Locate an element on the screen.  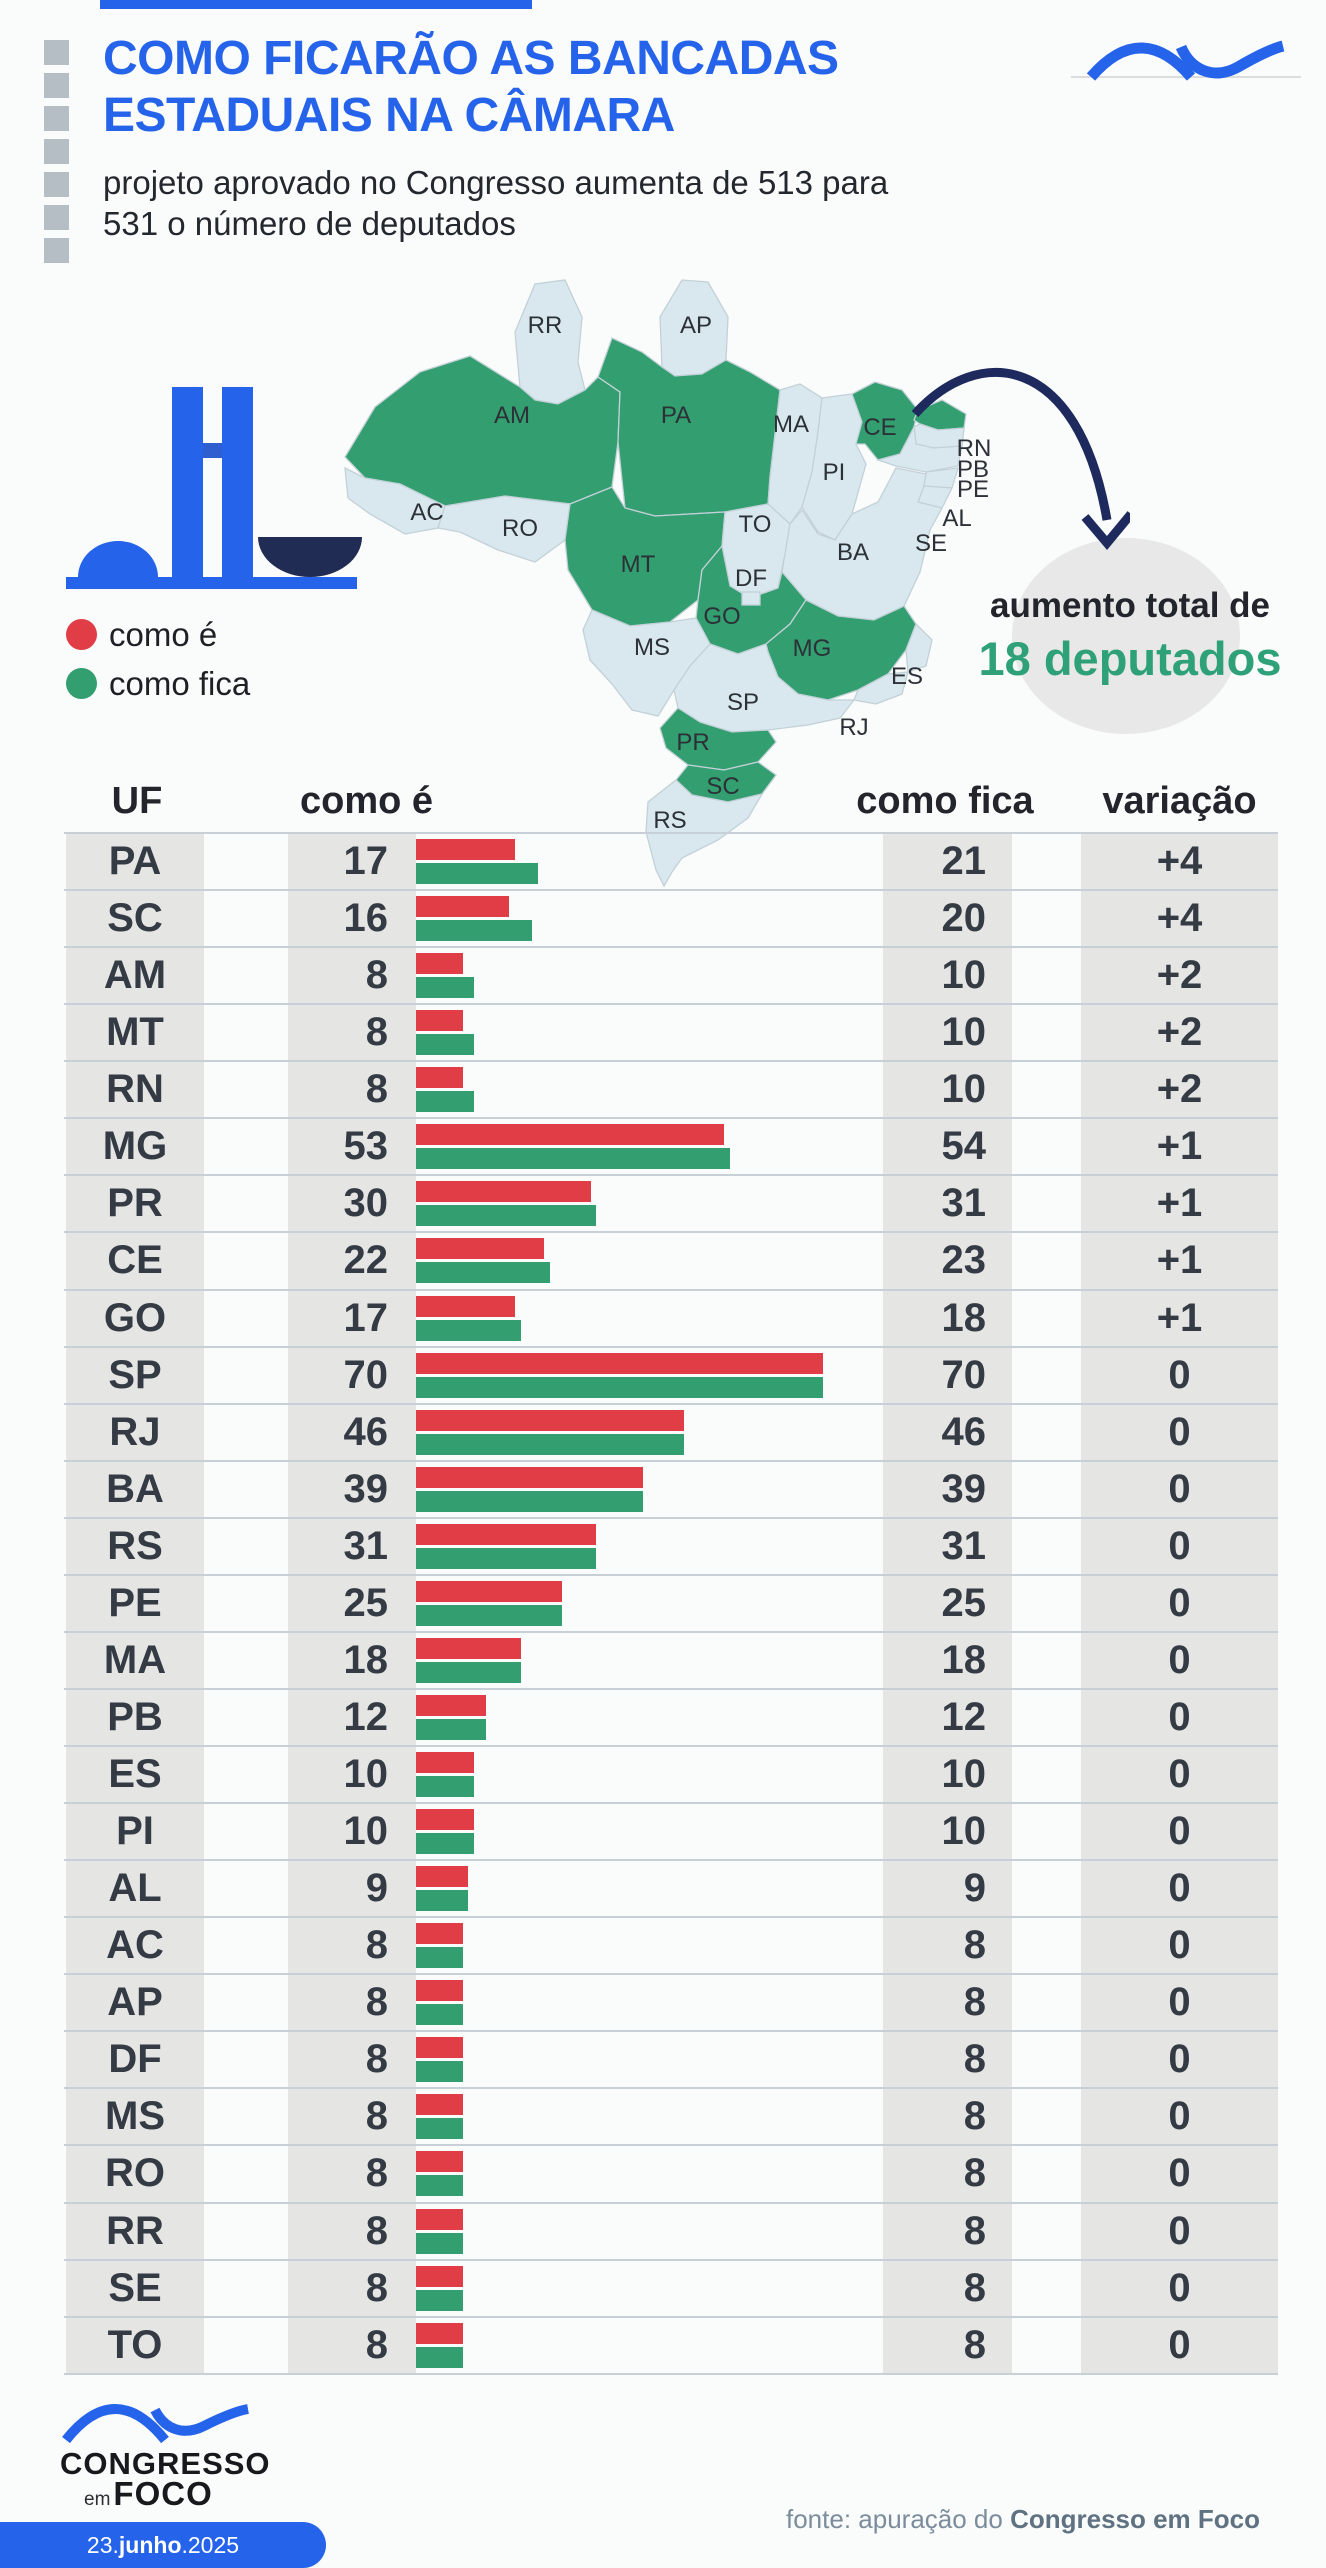
uf-label: PE is located at coordinates (135, 1602).